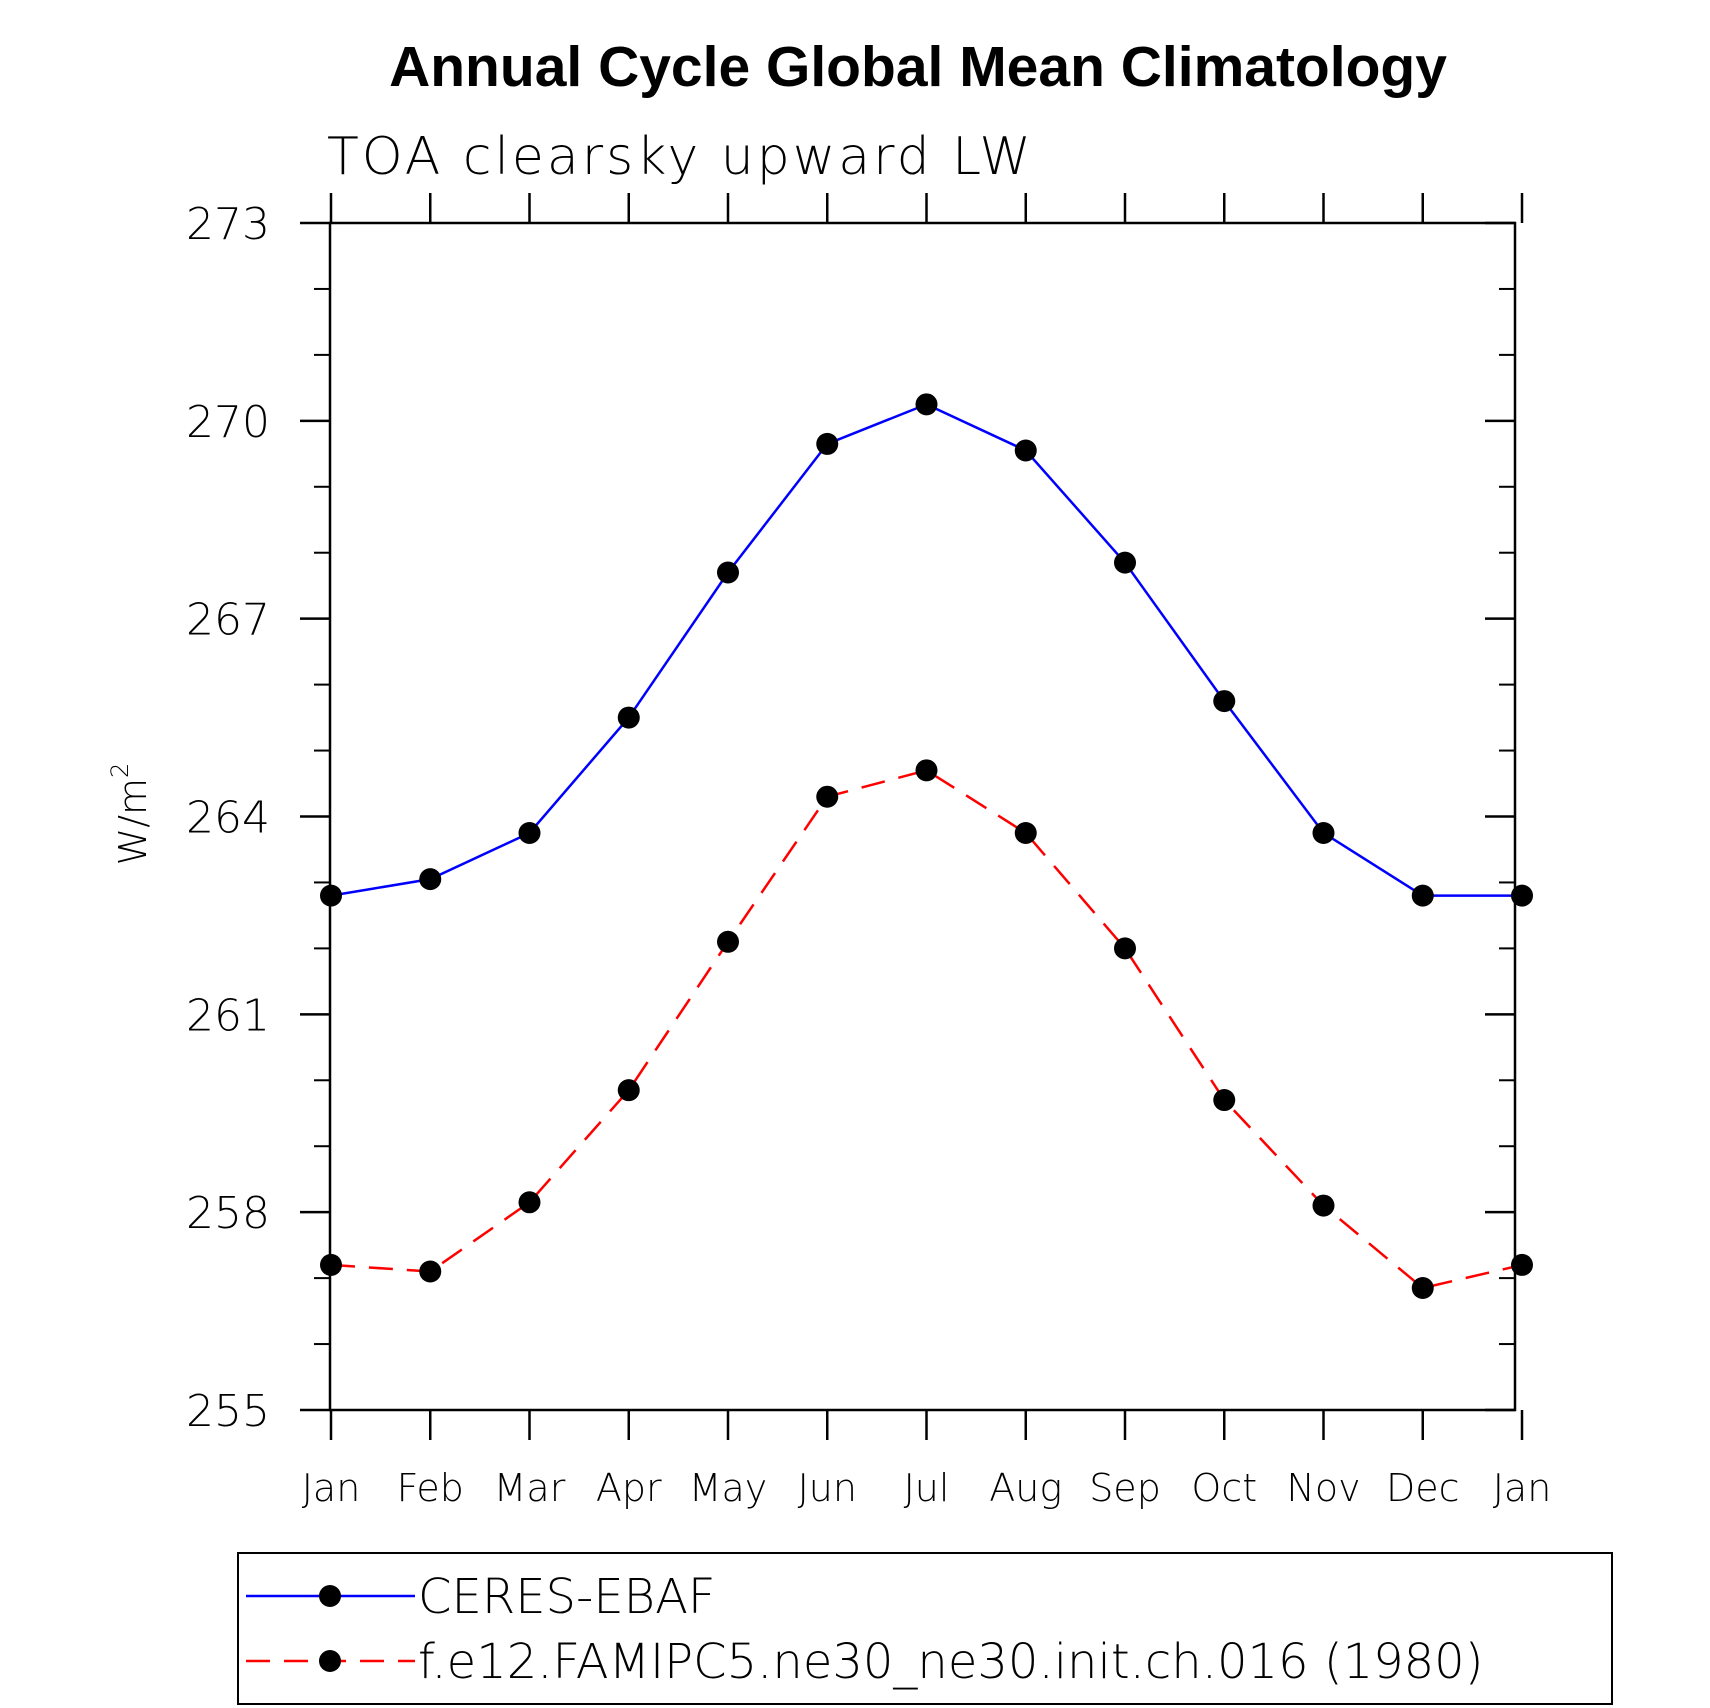 The width and height of the screenshot is (1710, 1708). I want to click on y-tick-label: 270, so click(228, 422).